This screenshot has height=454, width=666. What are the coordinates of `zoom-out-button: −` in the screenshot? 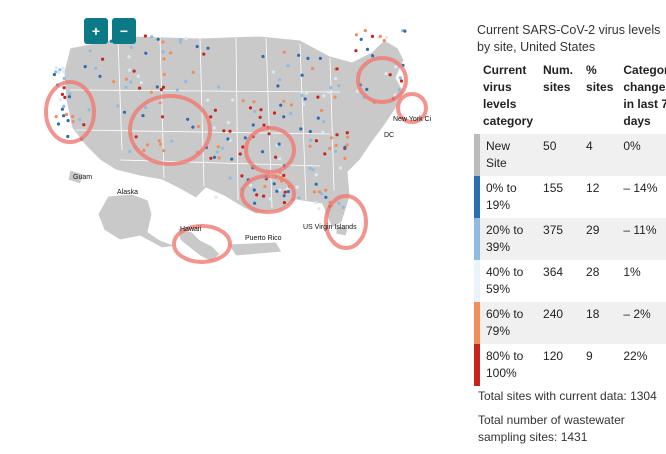 It's located at (124, 31).